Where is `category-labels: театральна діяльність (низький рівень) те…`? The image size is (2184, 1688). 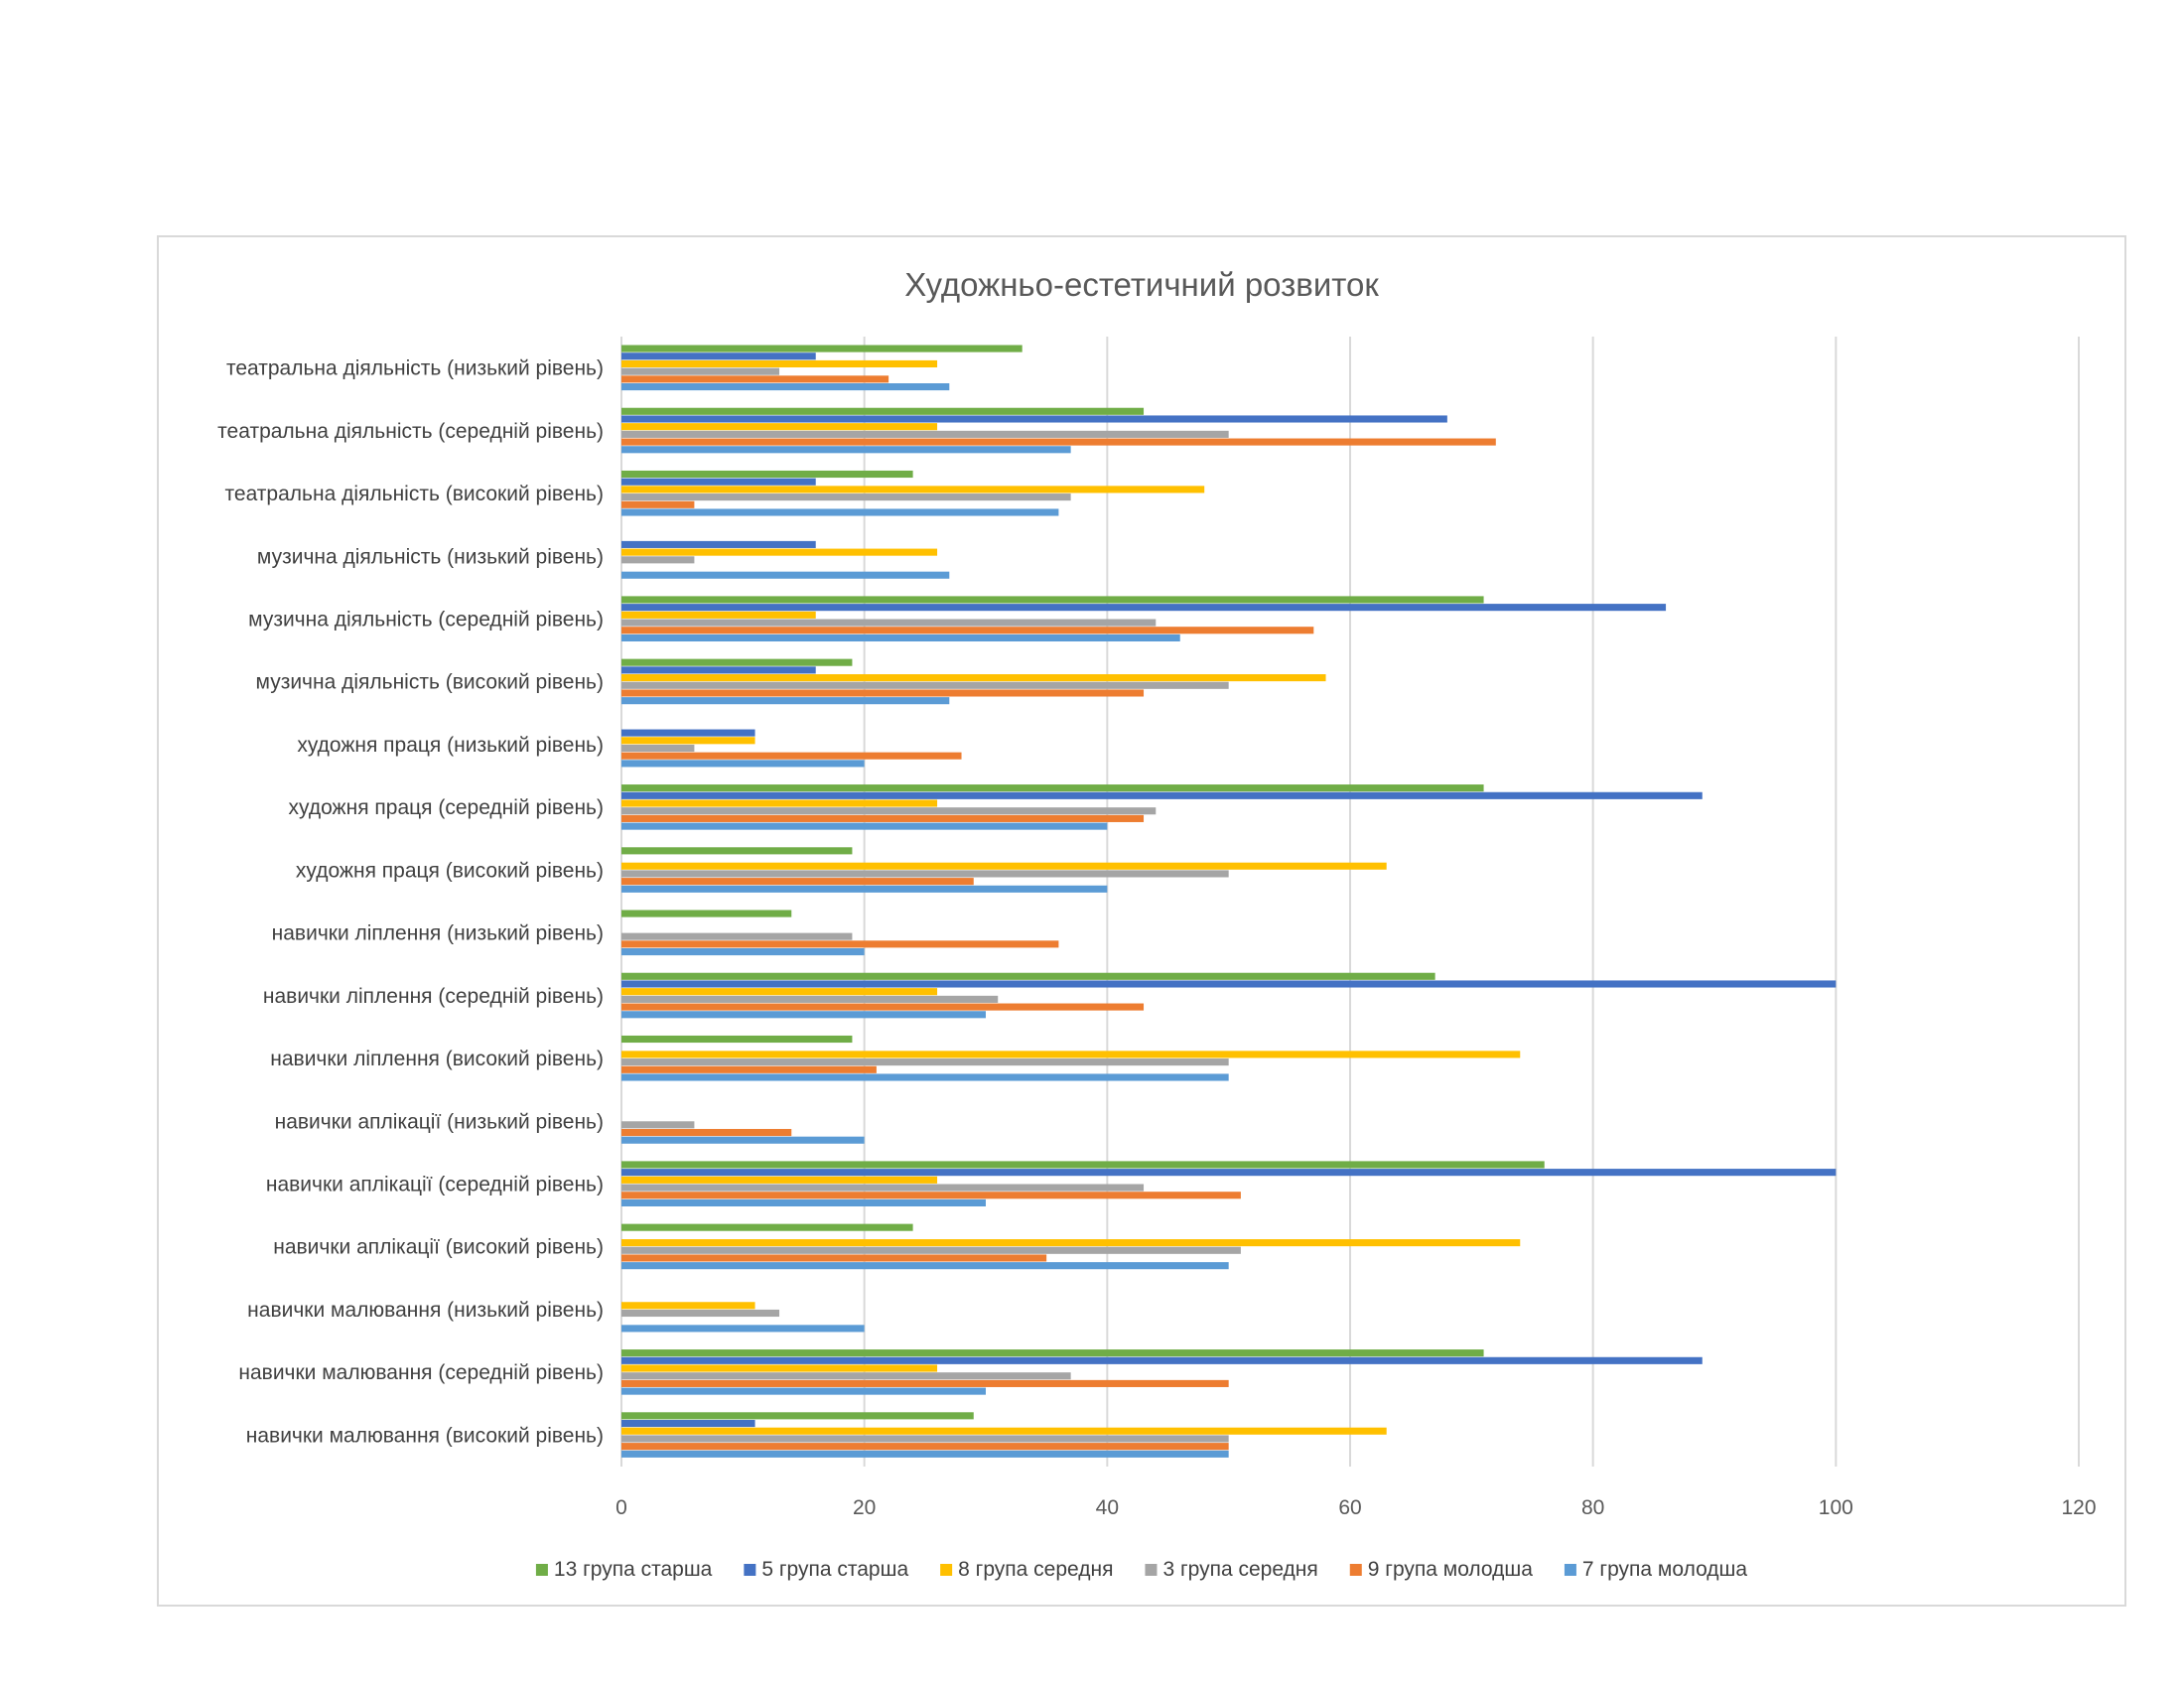 category-labels: театральна діяльність (низький рівень) те… is located at coordinates (410, 902).